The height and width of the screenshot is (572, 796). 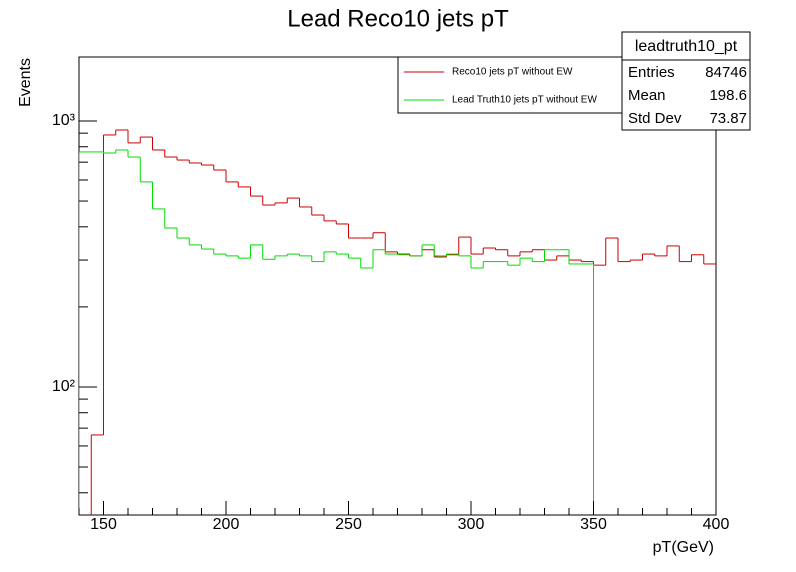 I want to click on y-tick-label: 10², so click(x=64, y=386).